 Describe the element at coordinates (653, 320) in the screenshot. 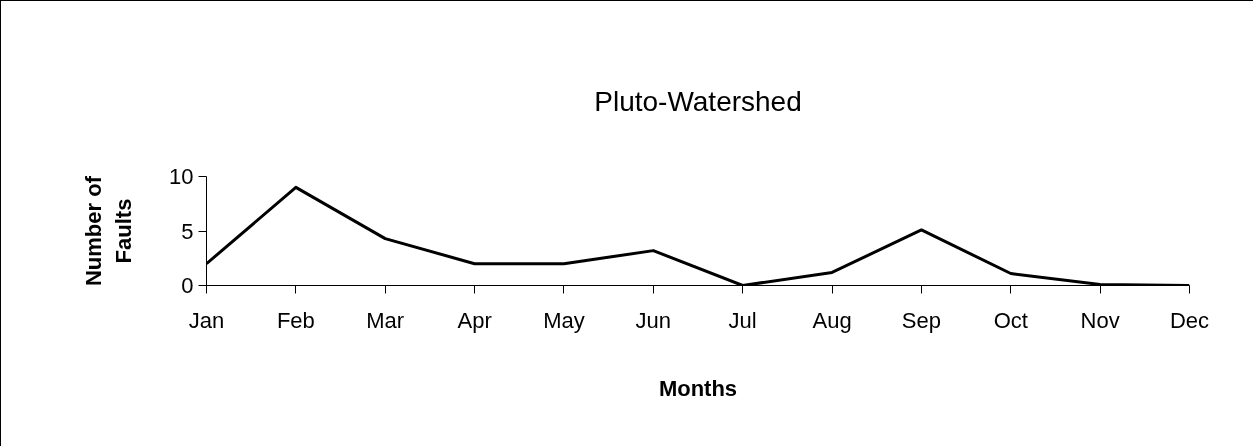

I see `x-tick-label: Jun` at that location.